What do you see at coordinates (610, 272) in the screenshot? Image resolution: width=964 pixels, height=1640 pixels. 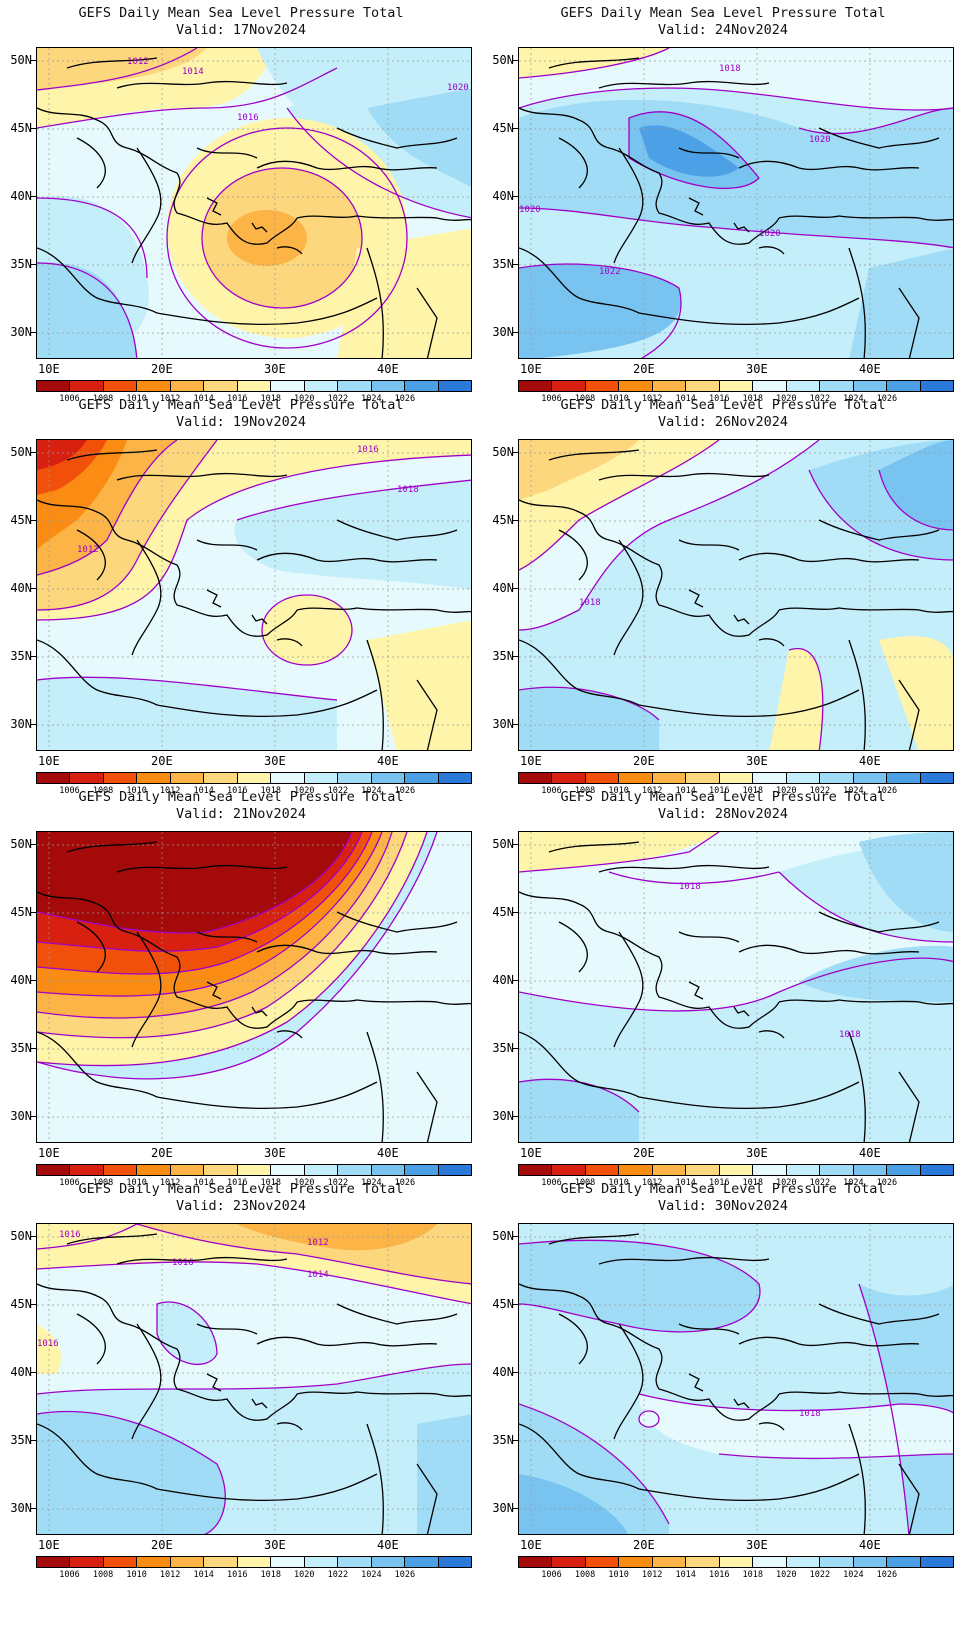 I see `contour-label: 1022` at bounding box center [610, 272].